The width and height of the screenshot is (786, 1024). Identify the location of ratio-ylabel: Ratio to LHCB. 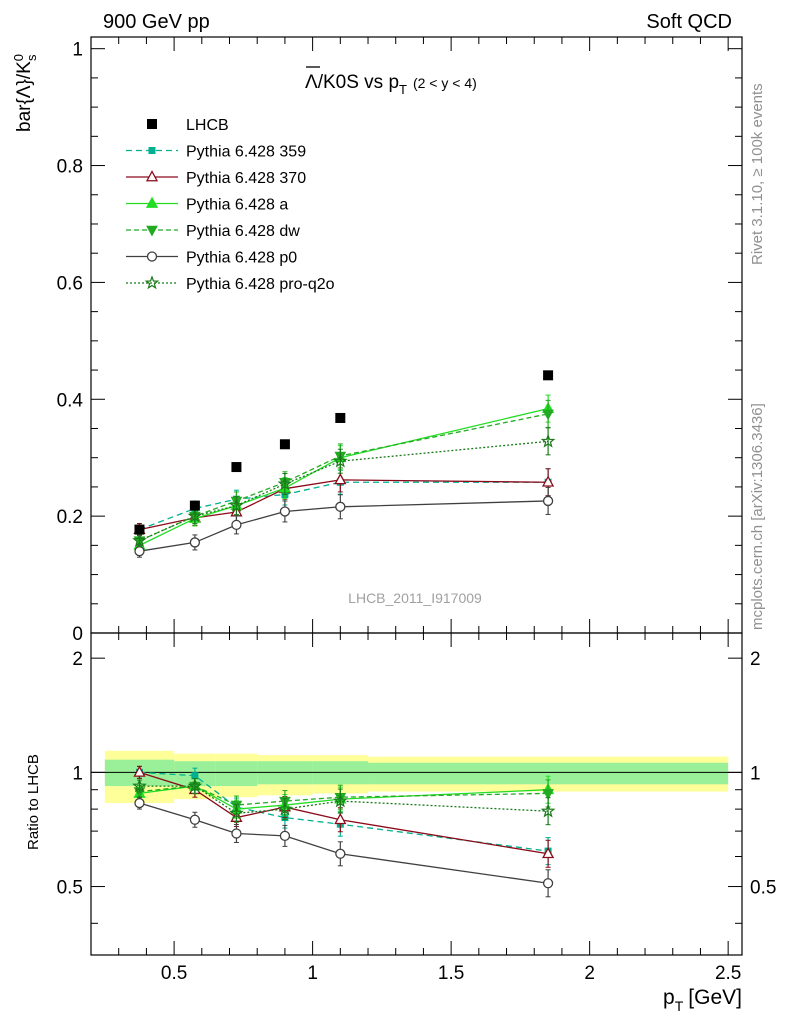
(33, 802).